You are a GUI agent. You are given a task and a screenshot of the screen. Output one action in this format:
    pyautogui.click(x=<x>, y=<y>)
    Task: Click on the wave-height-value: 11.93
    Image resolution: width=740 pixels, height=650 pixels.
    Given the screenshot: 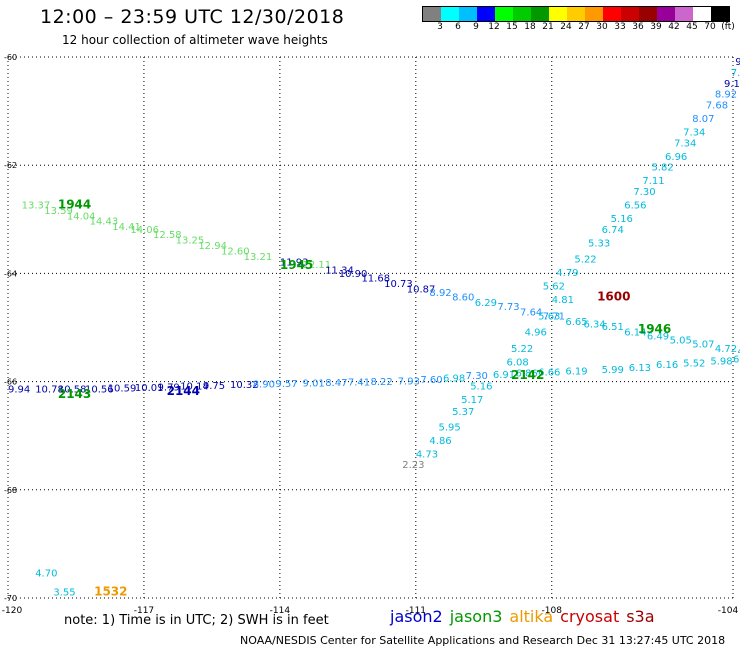 What is the action you would take?
    pyautogui.click(x=294, y=262)
    